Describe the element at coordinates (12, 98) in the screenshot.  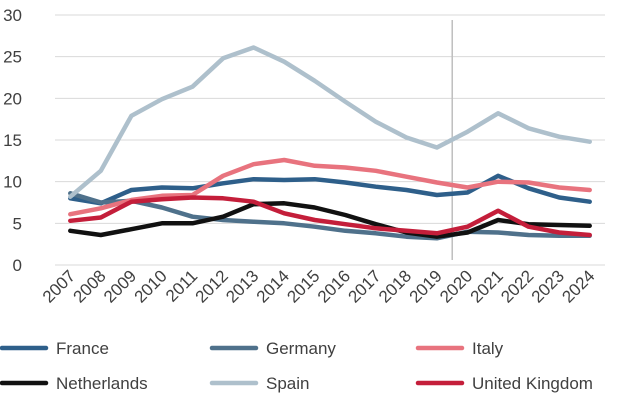
I see `y-tick-label: 20` at that location.